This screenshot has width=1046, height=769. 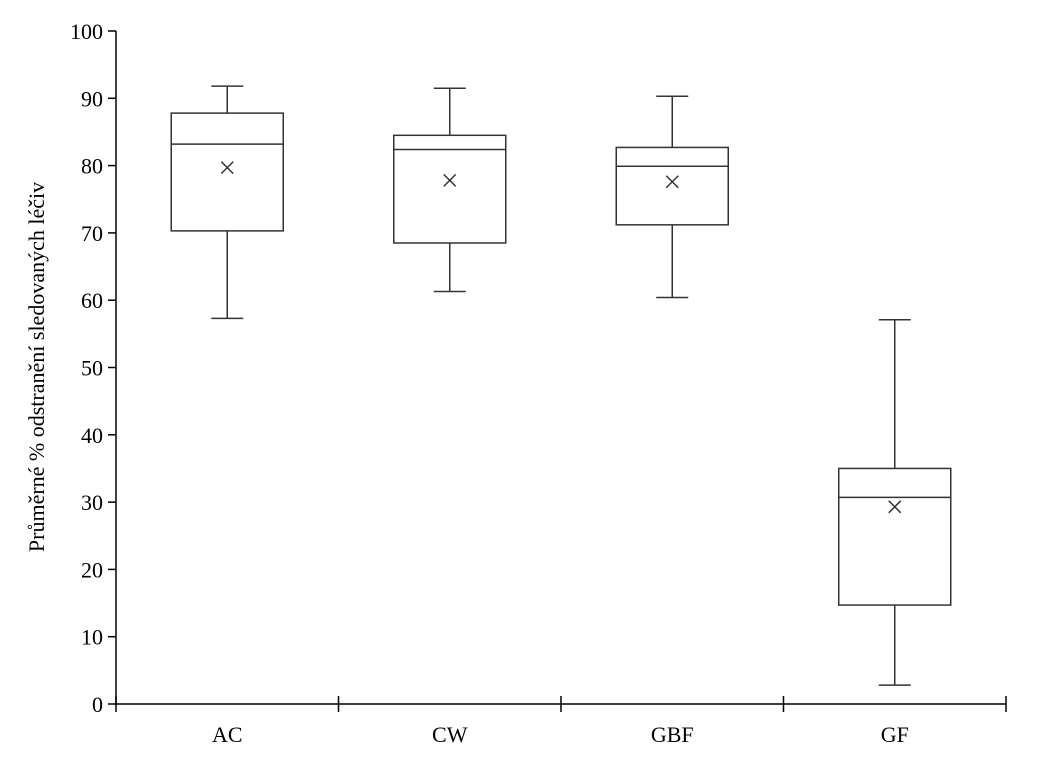 I want to click on y-tick-label: 70, so click(x=92, y=233).